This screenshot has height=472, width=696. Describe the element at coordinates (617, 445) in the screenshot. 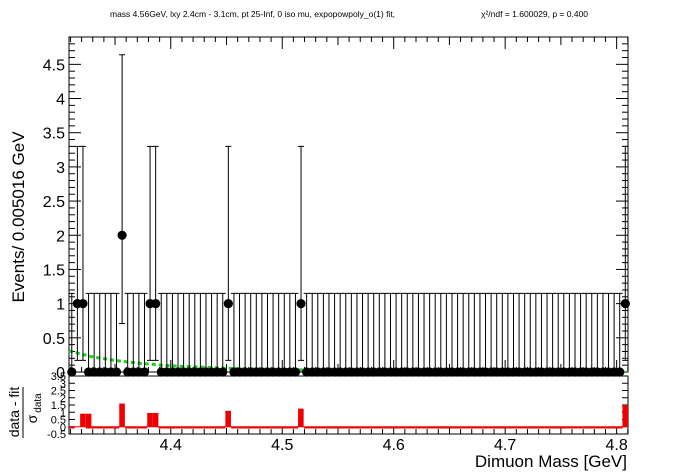

I see `x-tick-label: 4.8` at that location.